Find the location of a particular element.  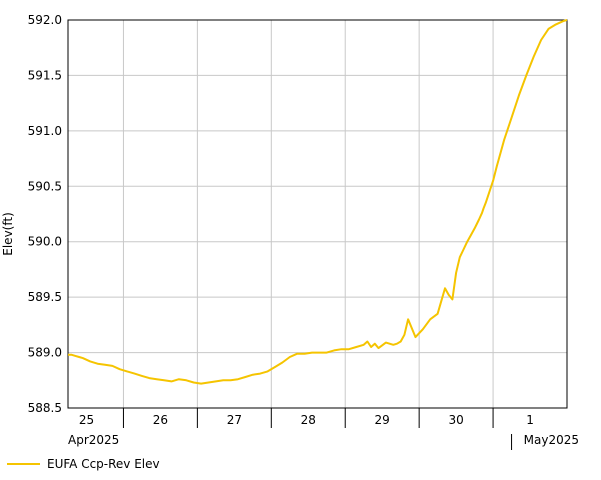

month-label: May2025 is located at coordinates (551, 440).